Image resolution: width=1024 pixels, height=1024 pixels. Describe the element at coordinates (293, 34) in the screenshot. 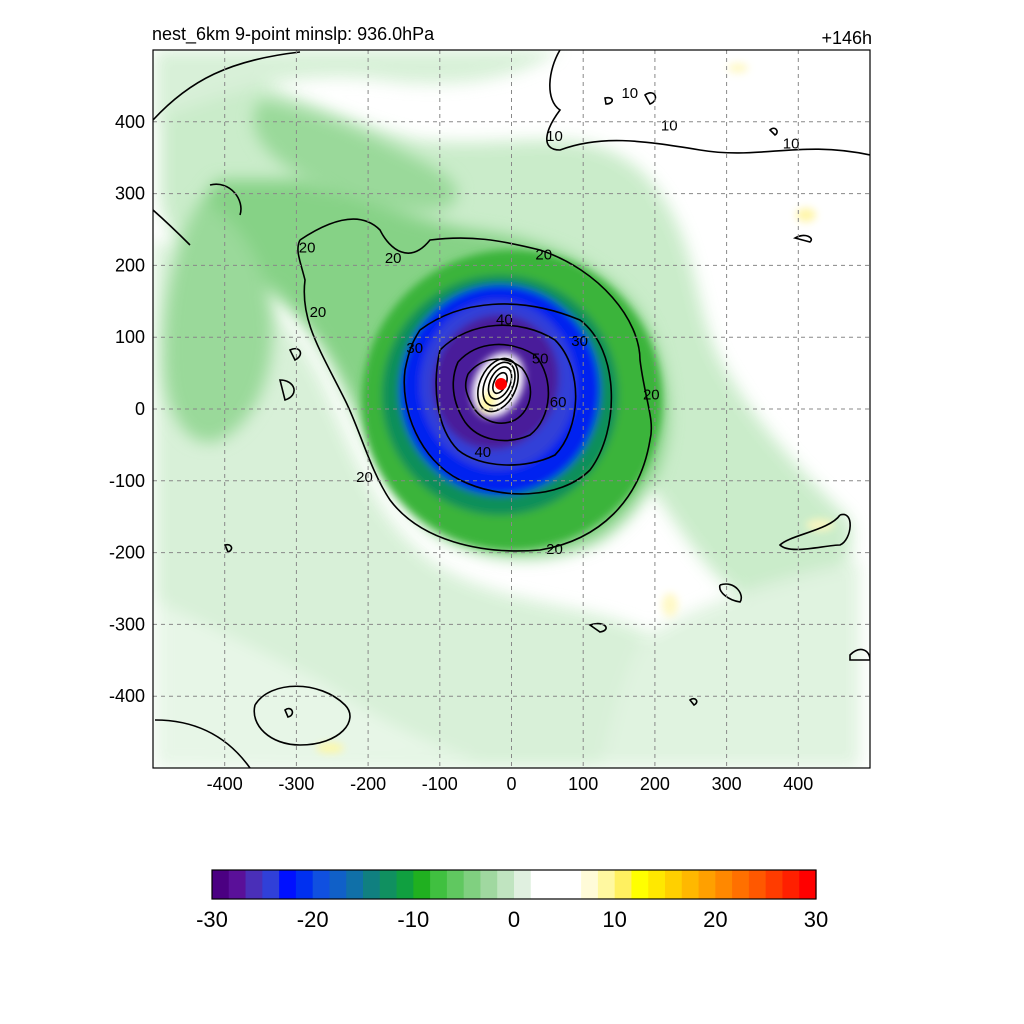

I see `chart-title: nest_6km 9-point minslp: 936.0hPa` at that location.